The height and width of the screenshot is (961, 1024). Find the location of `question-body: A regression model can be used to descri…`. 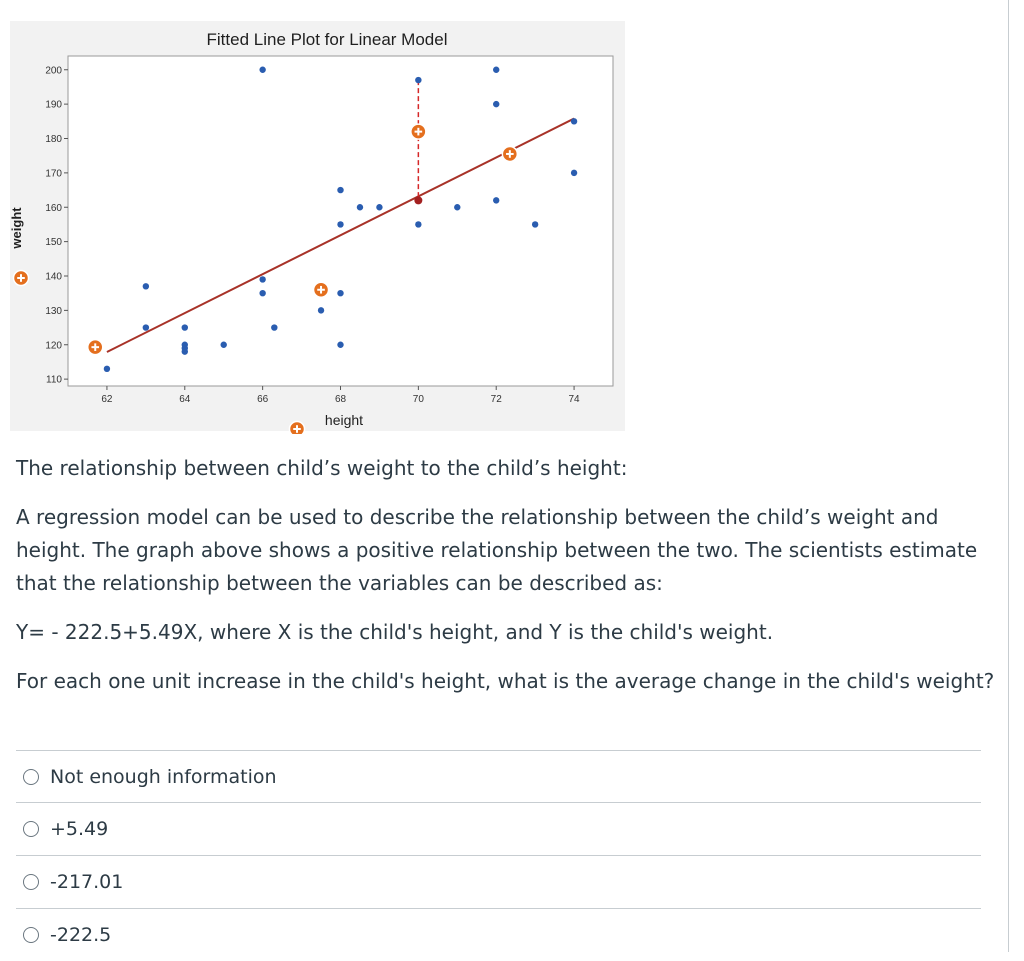

question-body: A regression model can be used to descri… is located at coordinates (497, 550).